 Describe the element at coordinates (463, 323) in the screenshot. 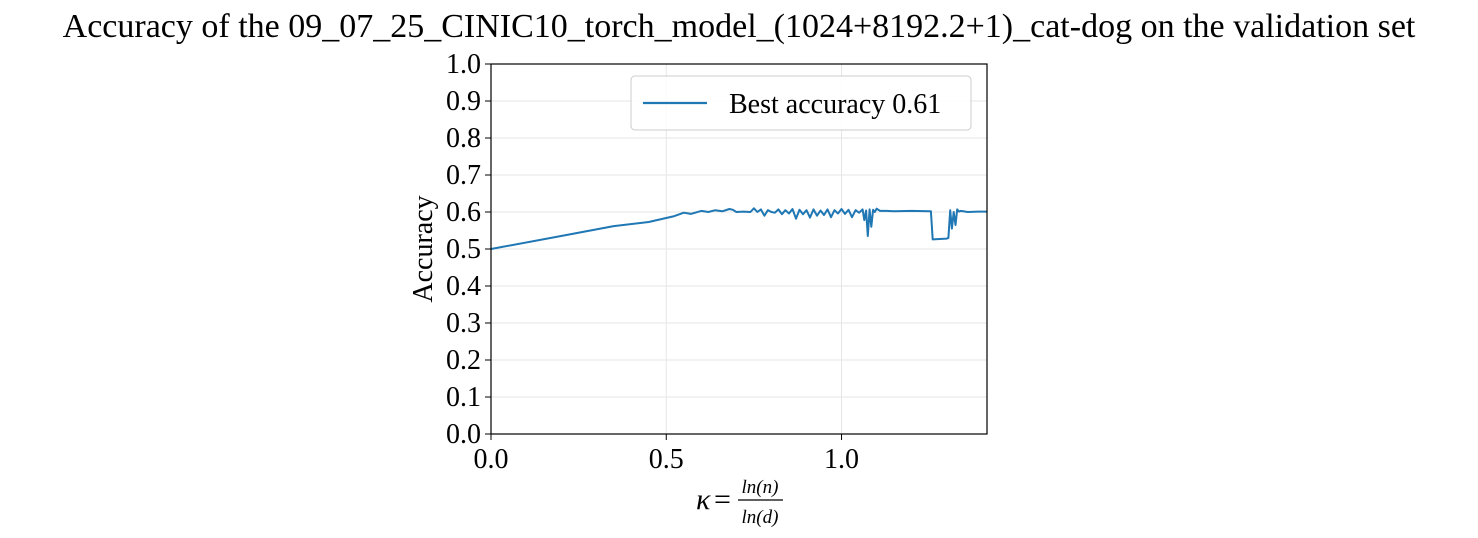

I see `y-tick-label: 0.3` at that location.